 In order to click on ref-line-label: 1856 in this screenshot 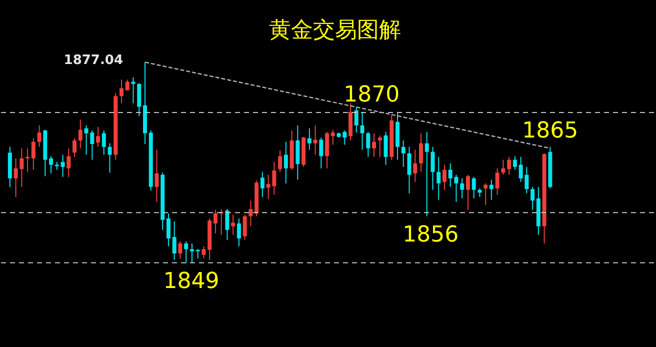, I will do `click(430, 235)`.